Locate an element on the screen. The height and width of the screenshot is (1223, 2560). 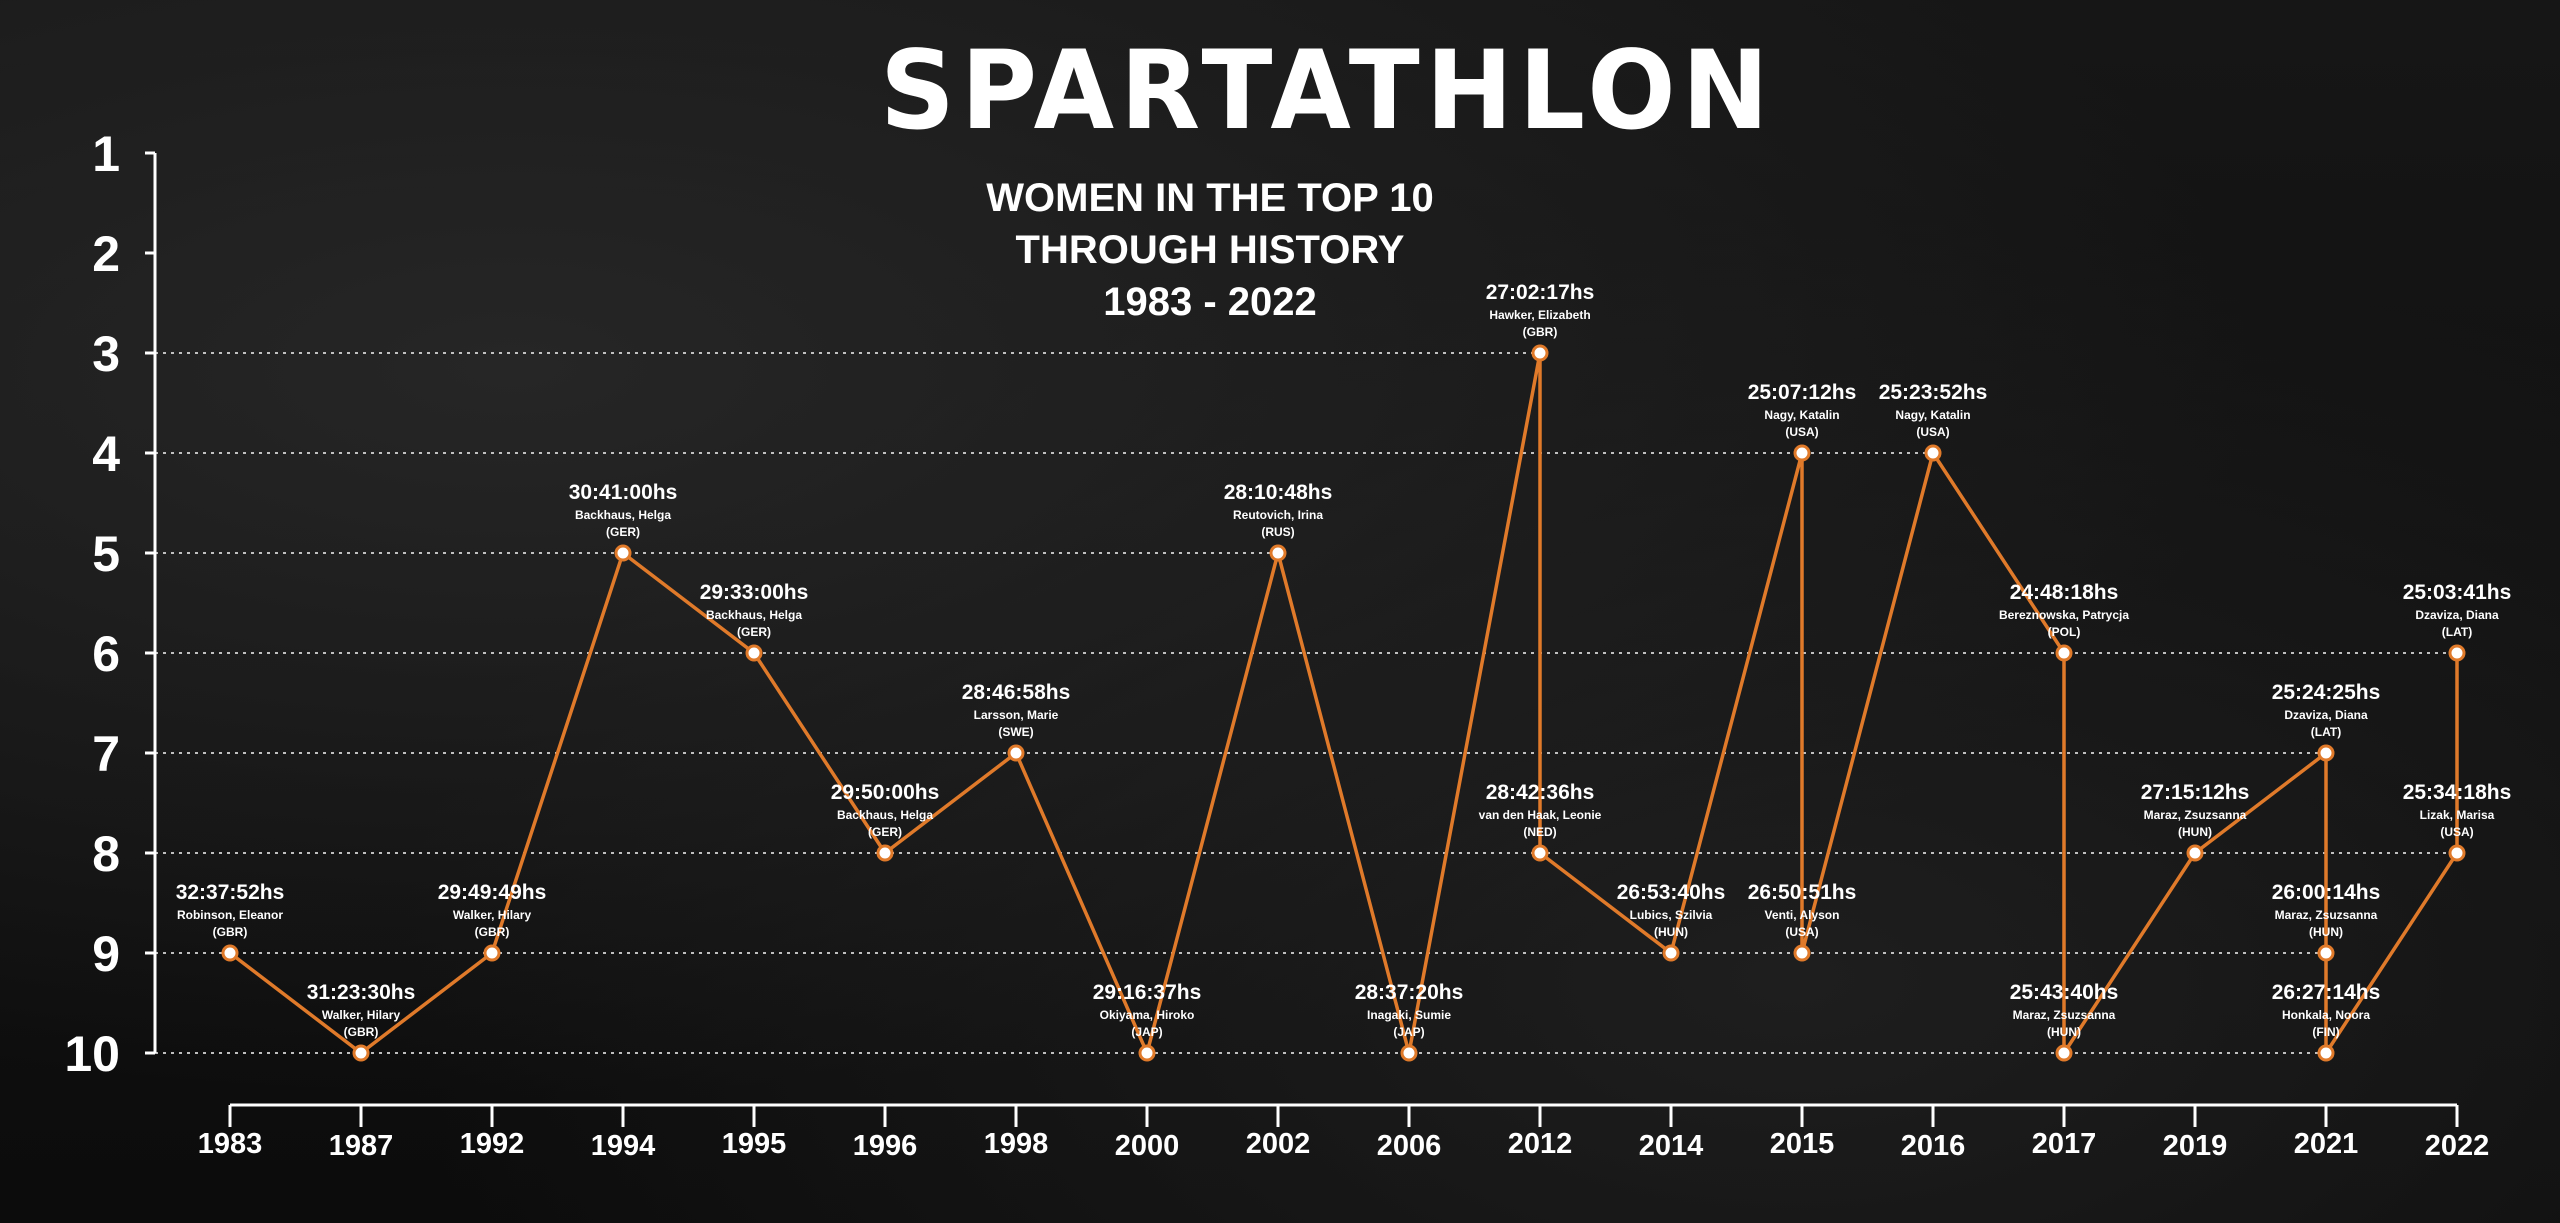
data-label-name: Reutovich, Irina is located at coordinates (1278, 515).